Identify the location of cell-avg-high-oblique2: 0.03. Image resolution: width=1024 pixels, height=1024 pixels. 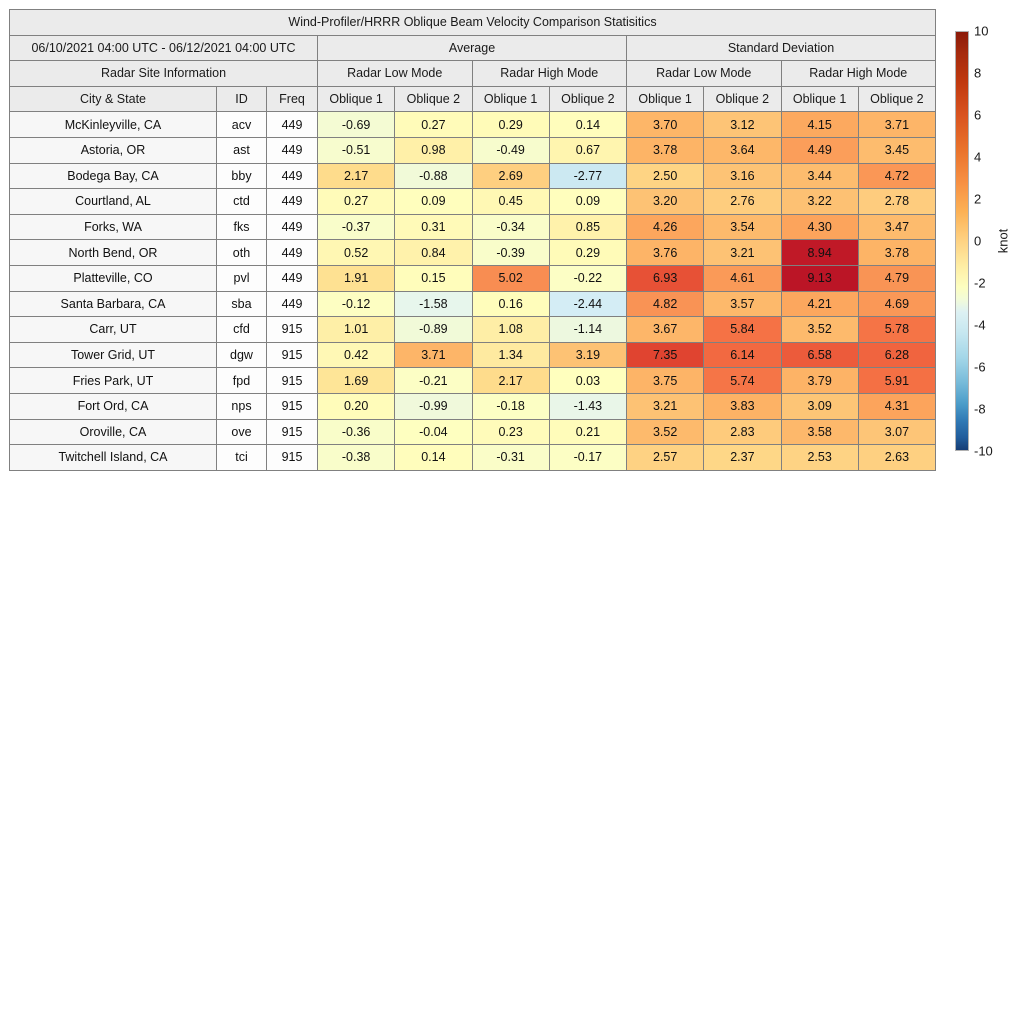
(588, 380).